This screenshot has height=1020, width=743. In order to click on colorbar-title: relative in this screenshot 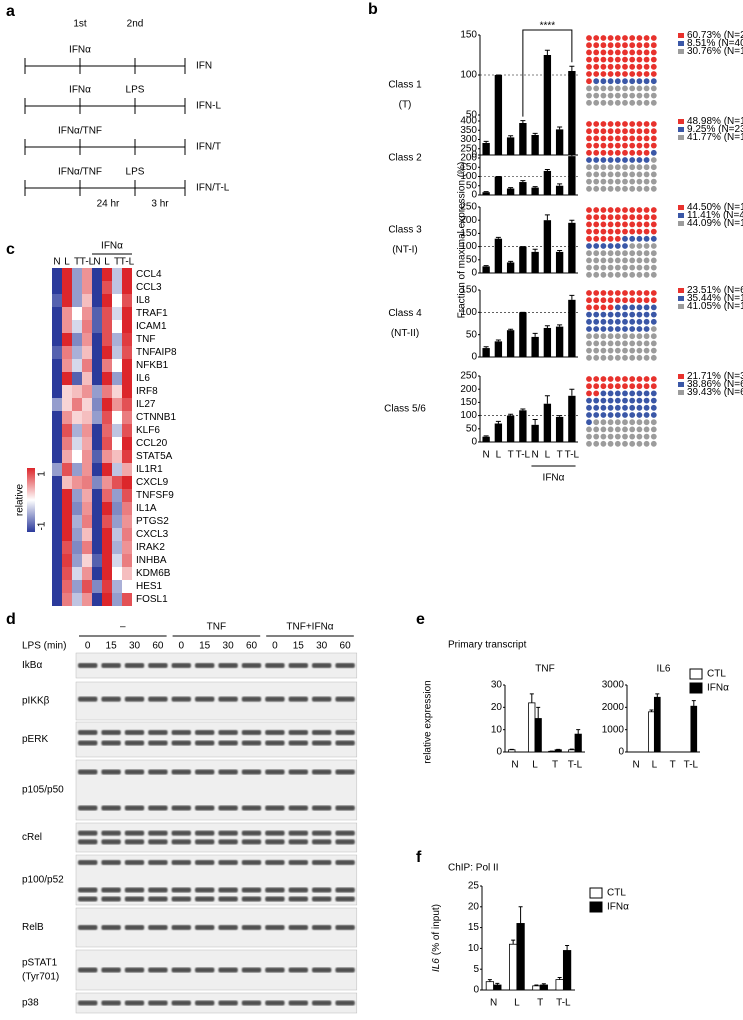, I will do `click(20, 499)`.